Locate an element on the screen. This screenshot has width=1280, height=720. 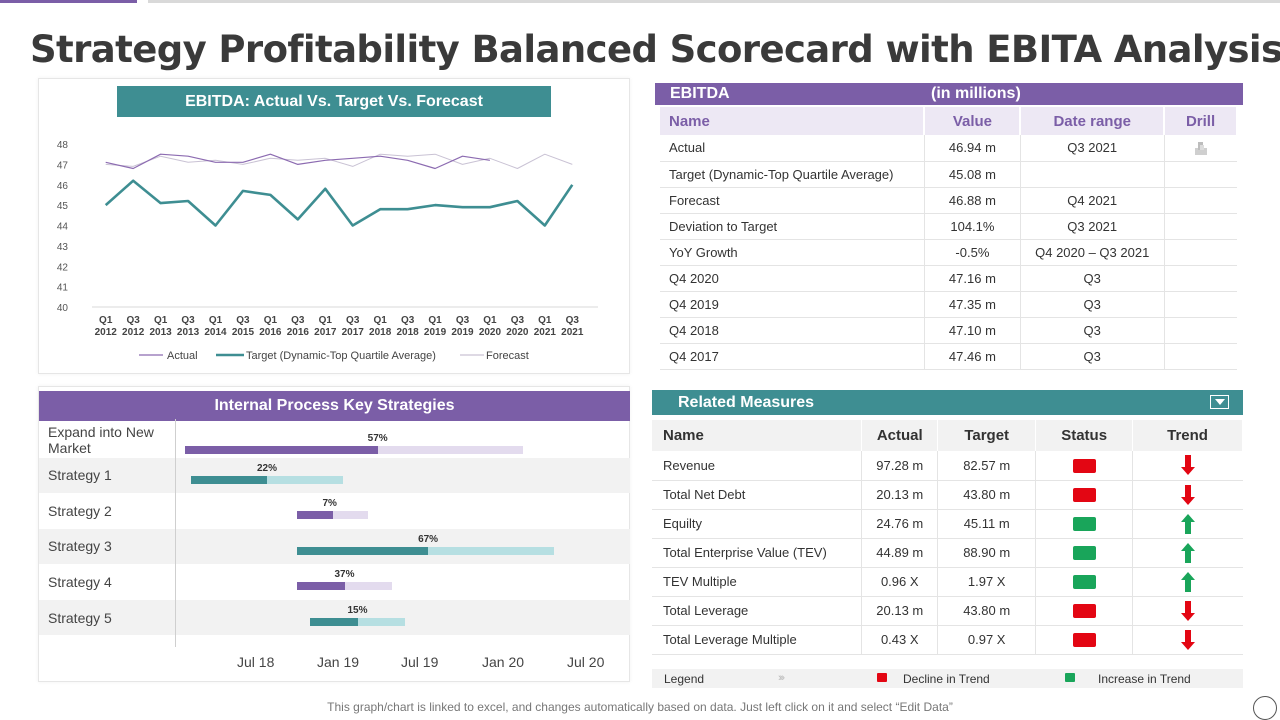
timeline-axis-label: Jul 20 is located at coordinates (586, 662).